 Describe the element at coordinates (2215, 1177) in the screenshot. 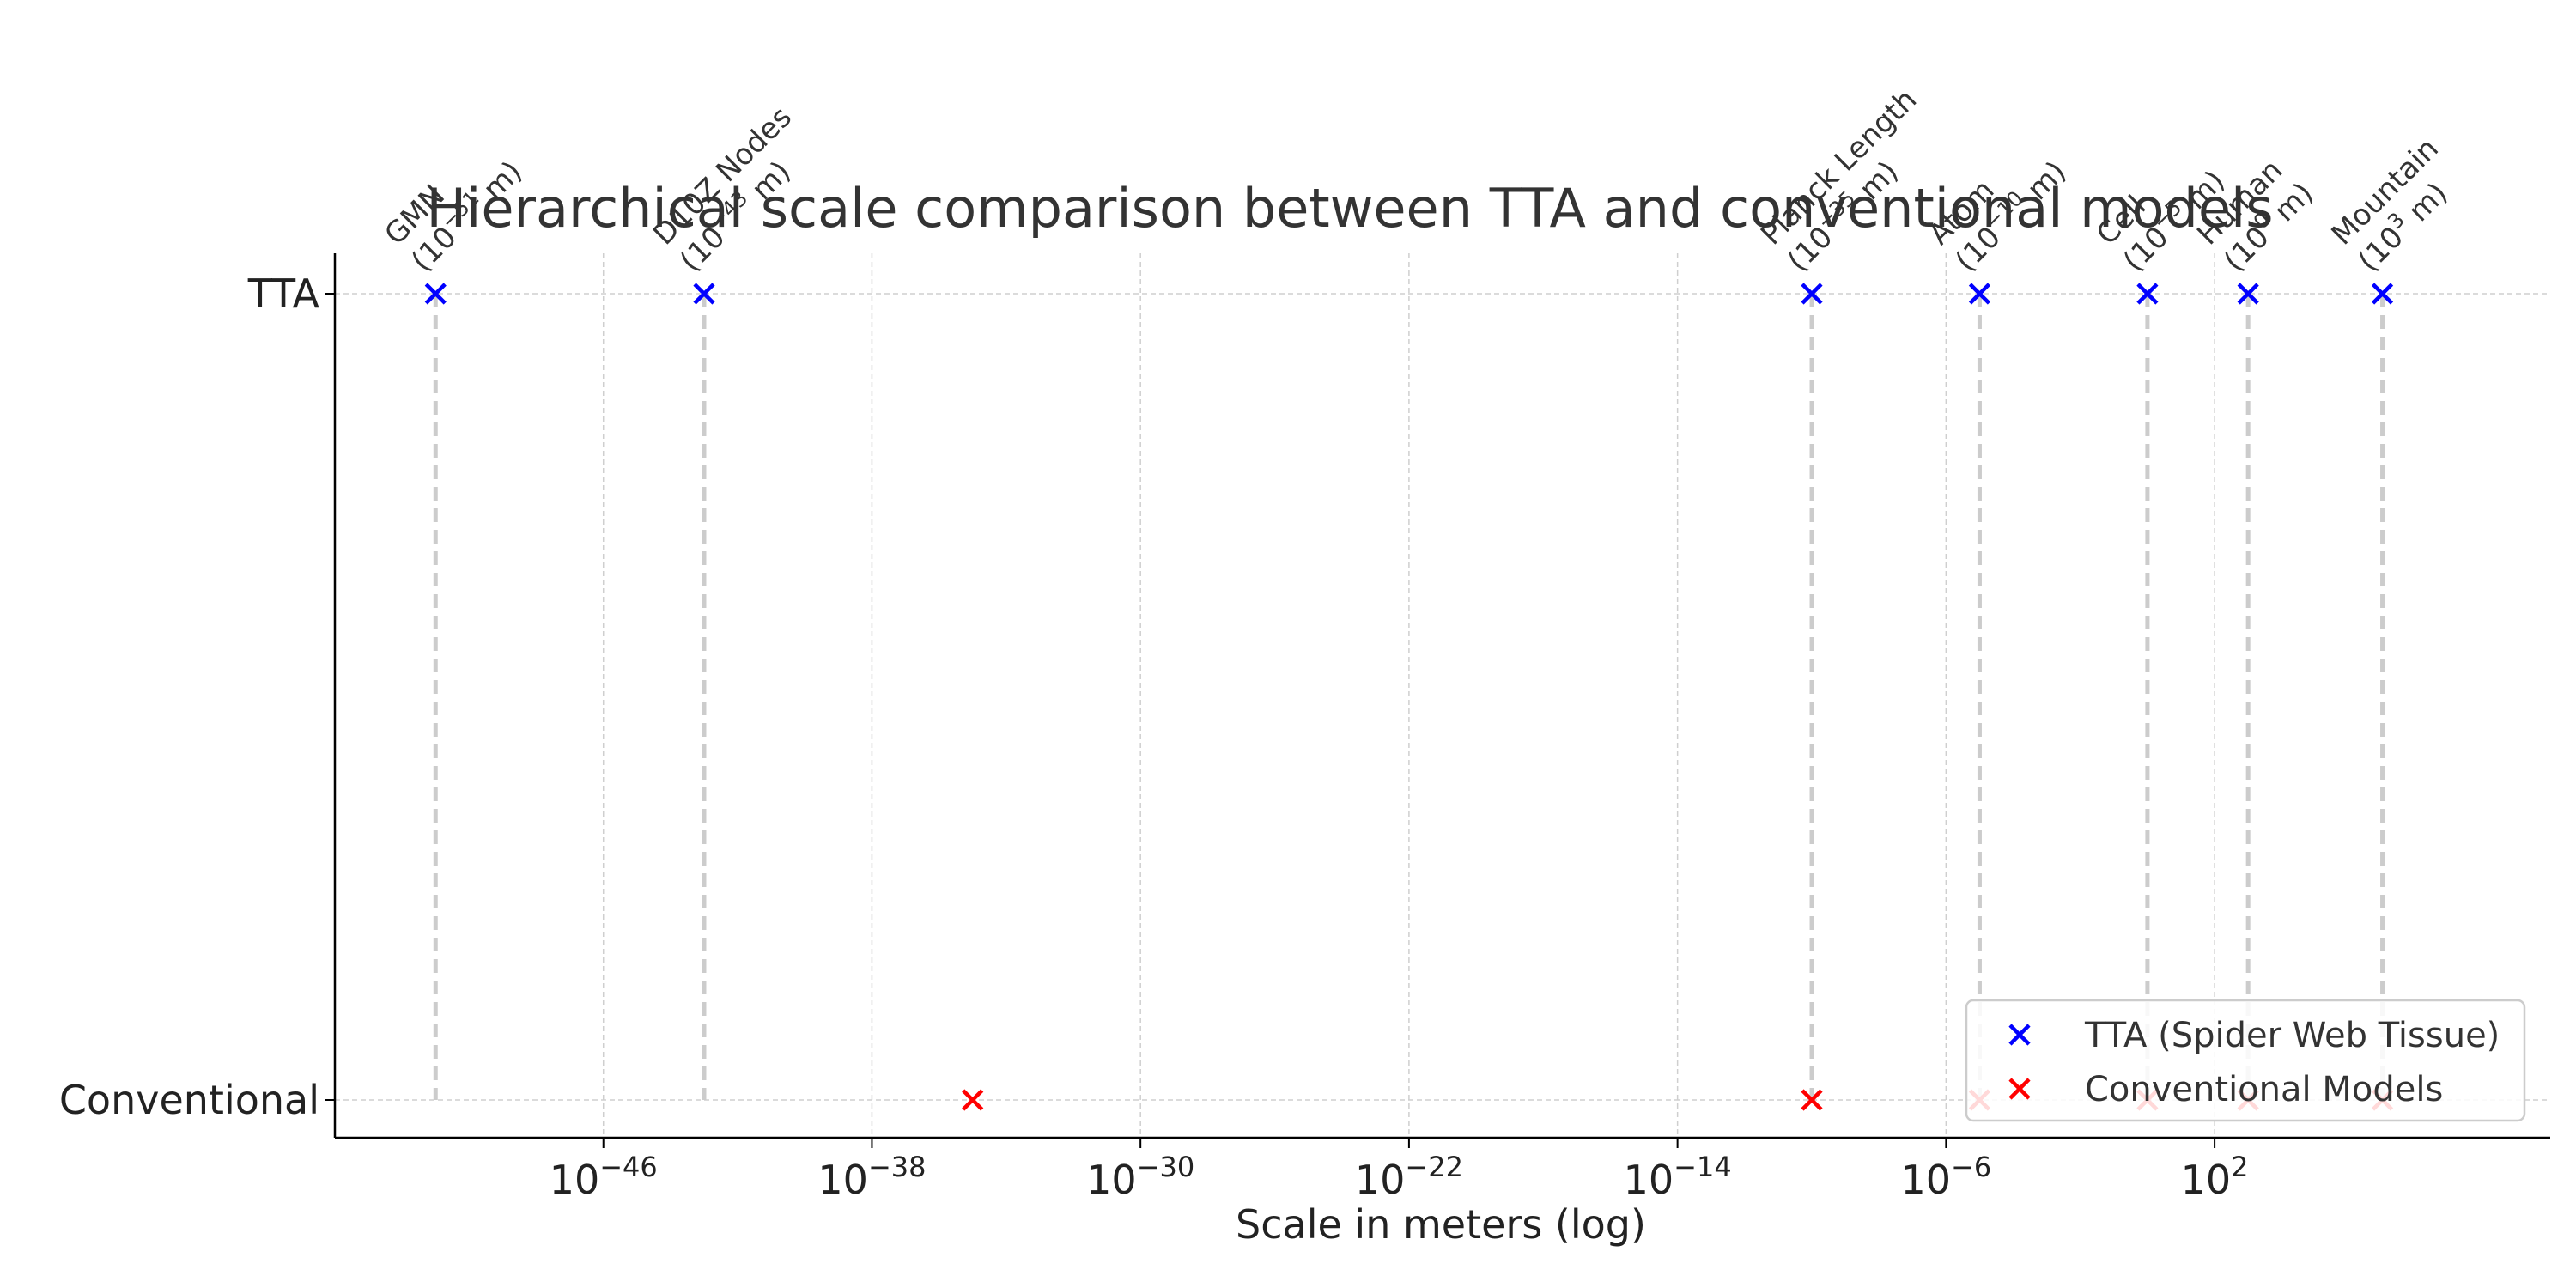

I see `x-tick-label: 10²` at that location.